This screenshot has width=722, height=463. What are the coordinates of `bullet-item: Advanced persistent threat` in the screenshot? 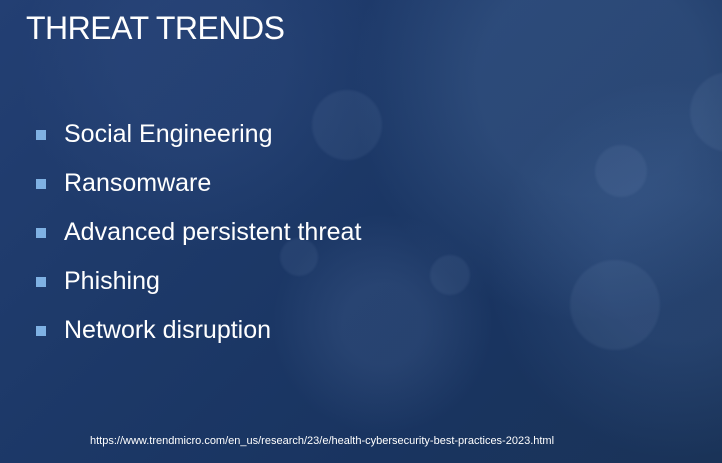 It's located at (198, 232).